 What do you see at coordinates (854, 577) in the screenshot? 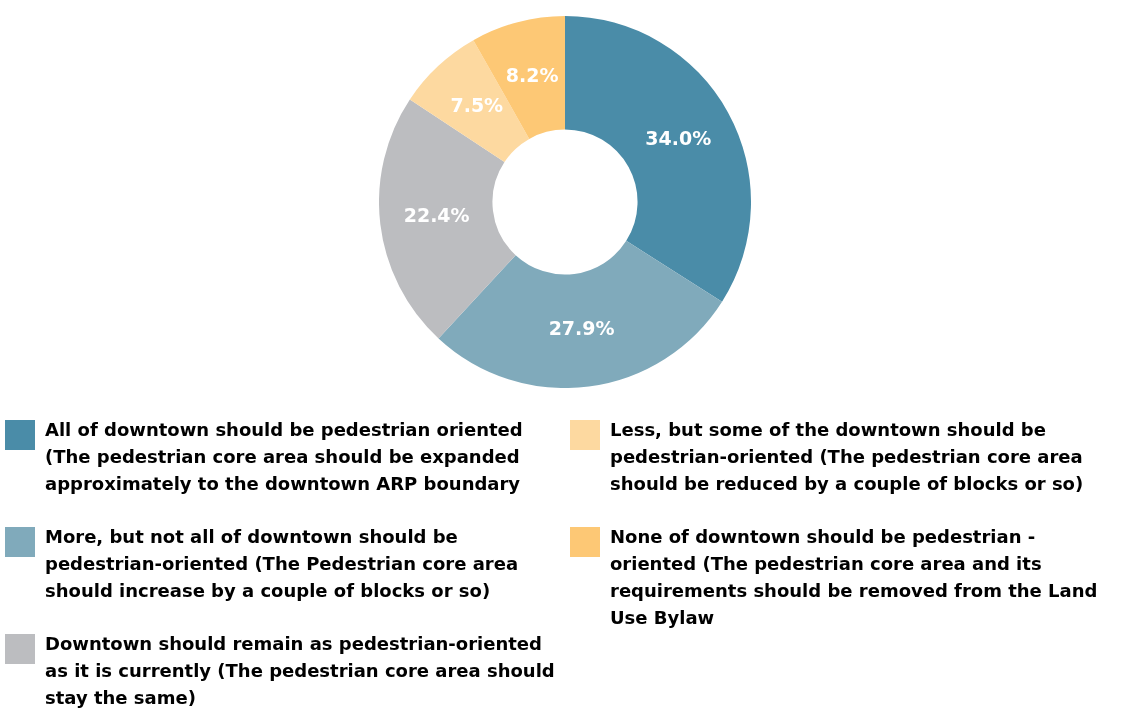
I see `legend-label: None of downtown should be pedestrian -oriented (The pedestrian core area and its requirements should be removed from the Land Use Bylaw` at bounding box center [854, 577].